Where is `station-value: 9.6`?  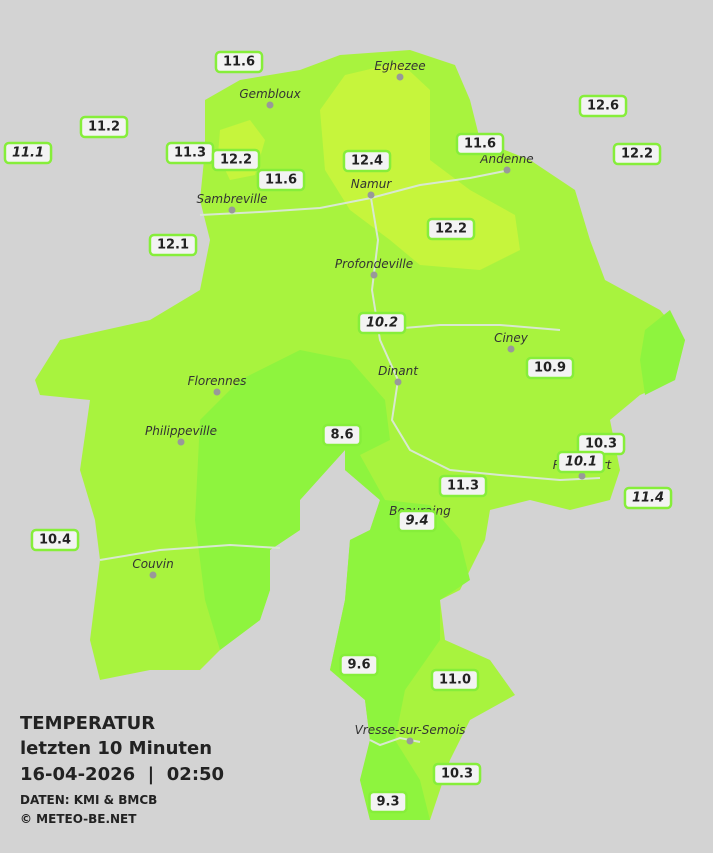
station-value: 9.6 is located at coordinates (358, 665).